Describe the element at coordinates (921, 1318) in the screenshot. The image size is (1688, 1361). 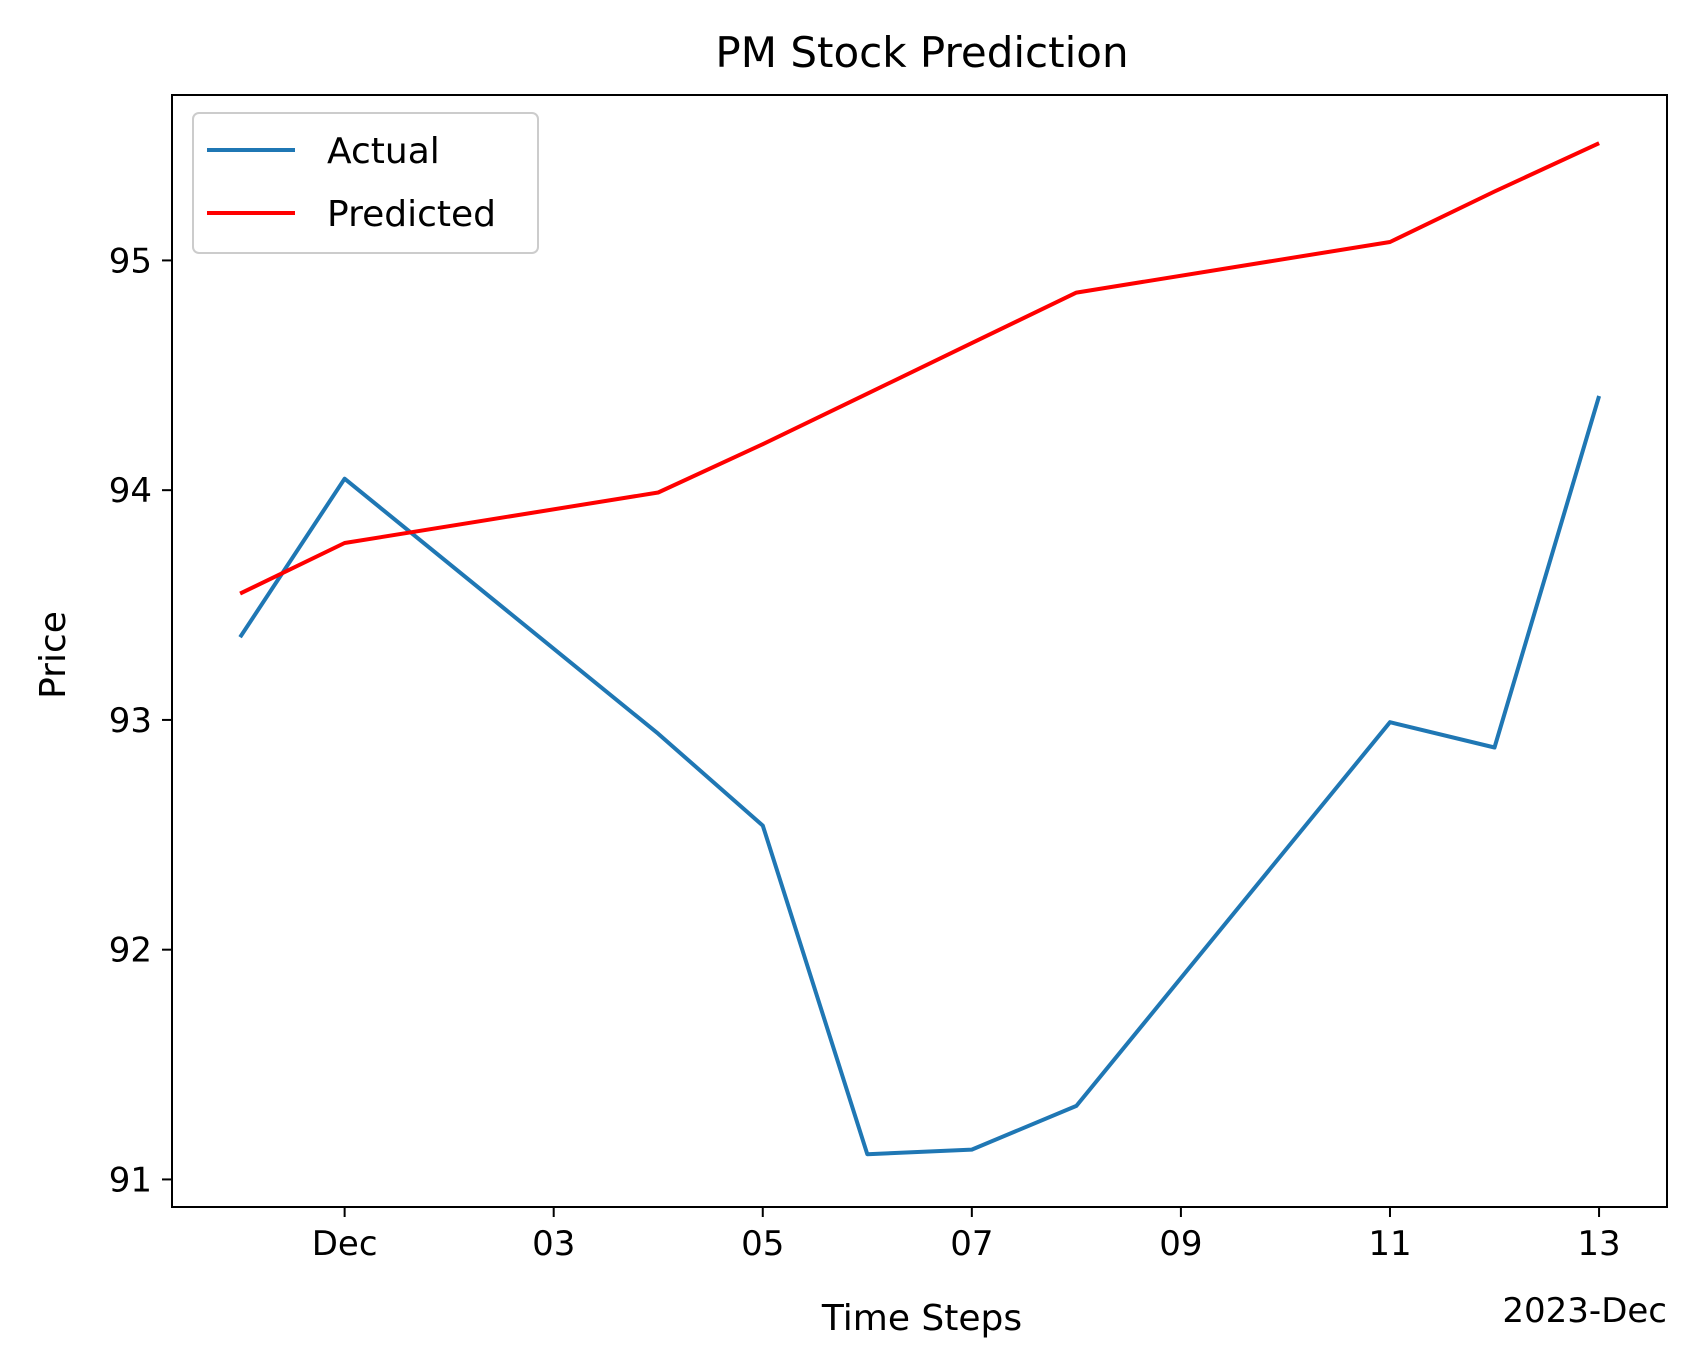
I see `x-axis-label: Time Steps` at that location.